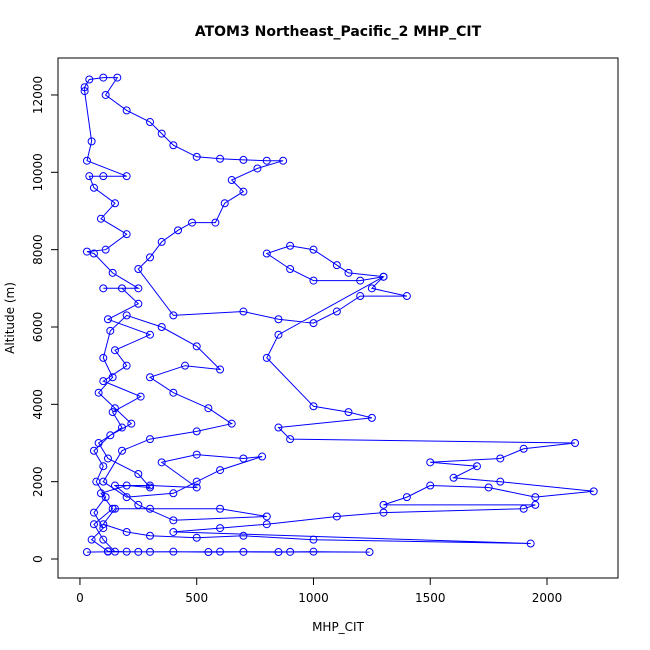 The width and height of the screenshot is (650, 650). What do you see at coordinates (547, 598) in the screenshot?
I see `x-tick-label: 2000` at bounding box center [547, 598].